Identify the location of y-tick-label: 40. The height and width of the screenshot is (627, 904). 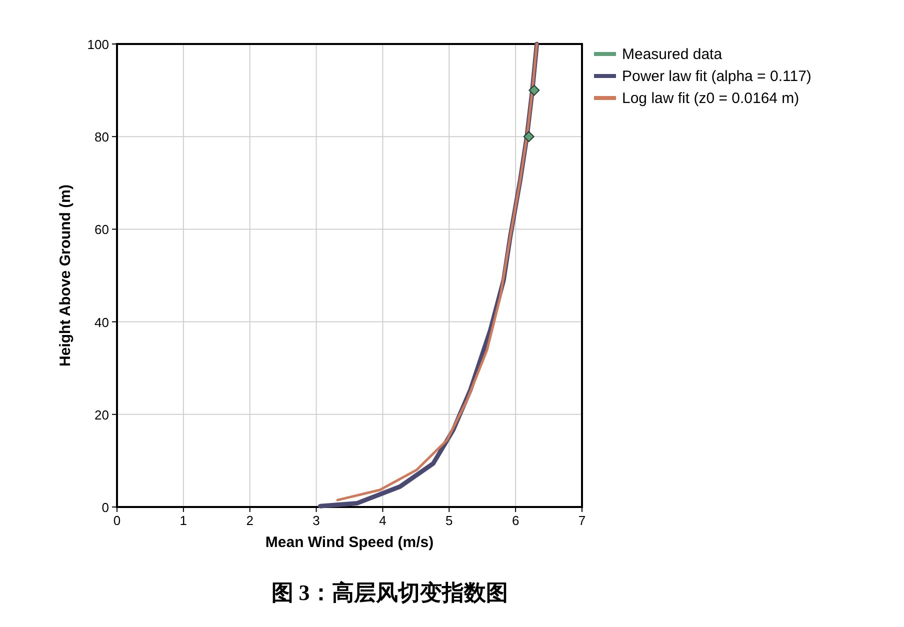
(101, 322).